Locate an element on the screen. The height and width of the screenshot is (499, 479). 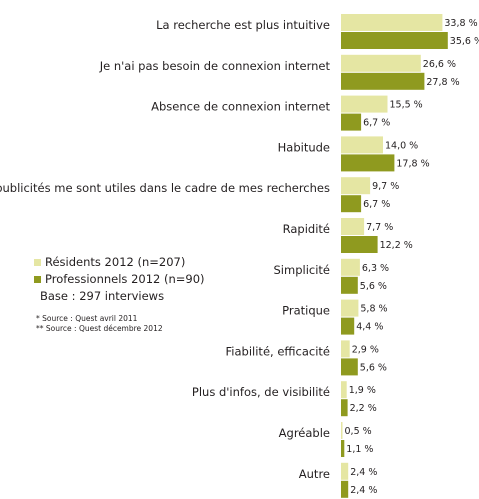
legend-item-professionnels: Professionnels 2012 (n=90) is located at coordinates (119, 279).